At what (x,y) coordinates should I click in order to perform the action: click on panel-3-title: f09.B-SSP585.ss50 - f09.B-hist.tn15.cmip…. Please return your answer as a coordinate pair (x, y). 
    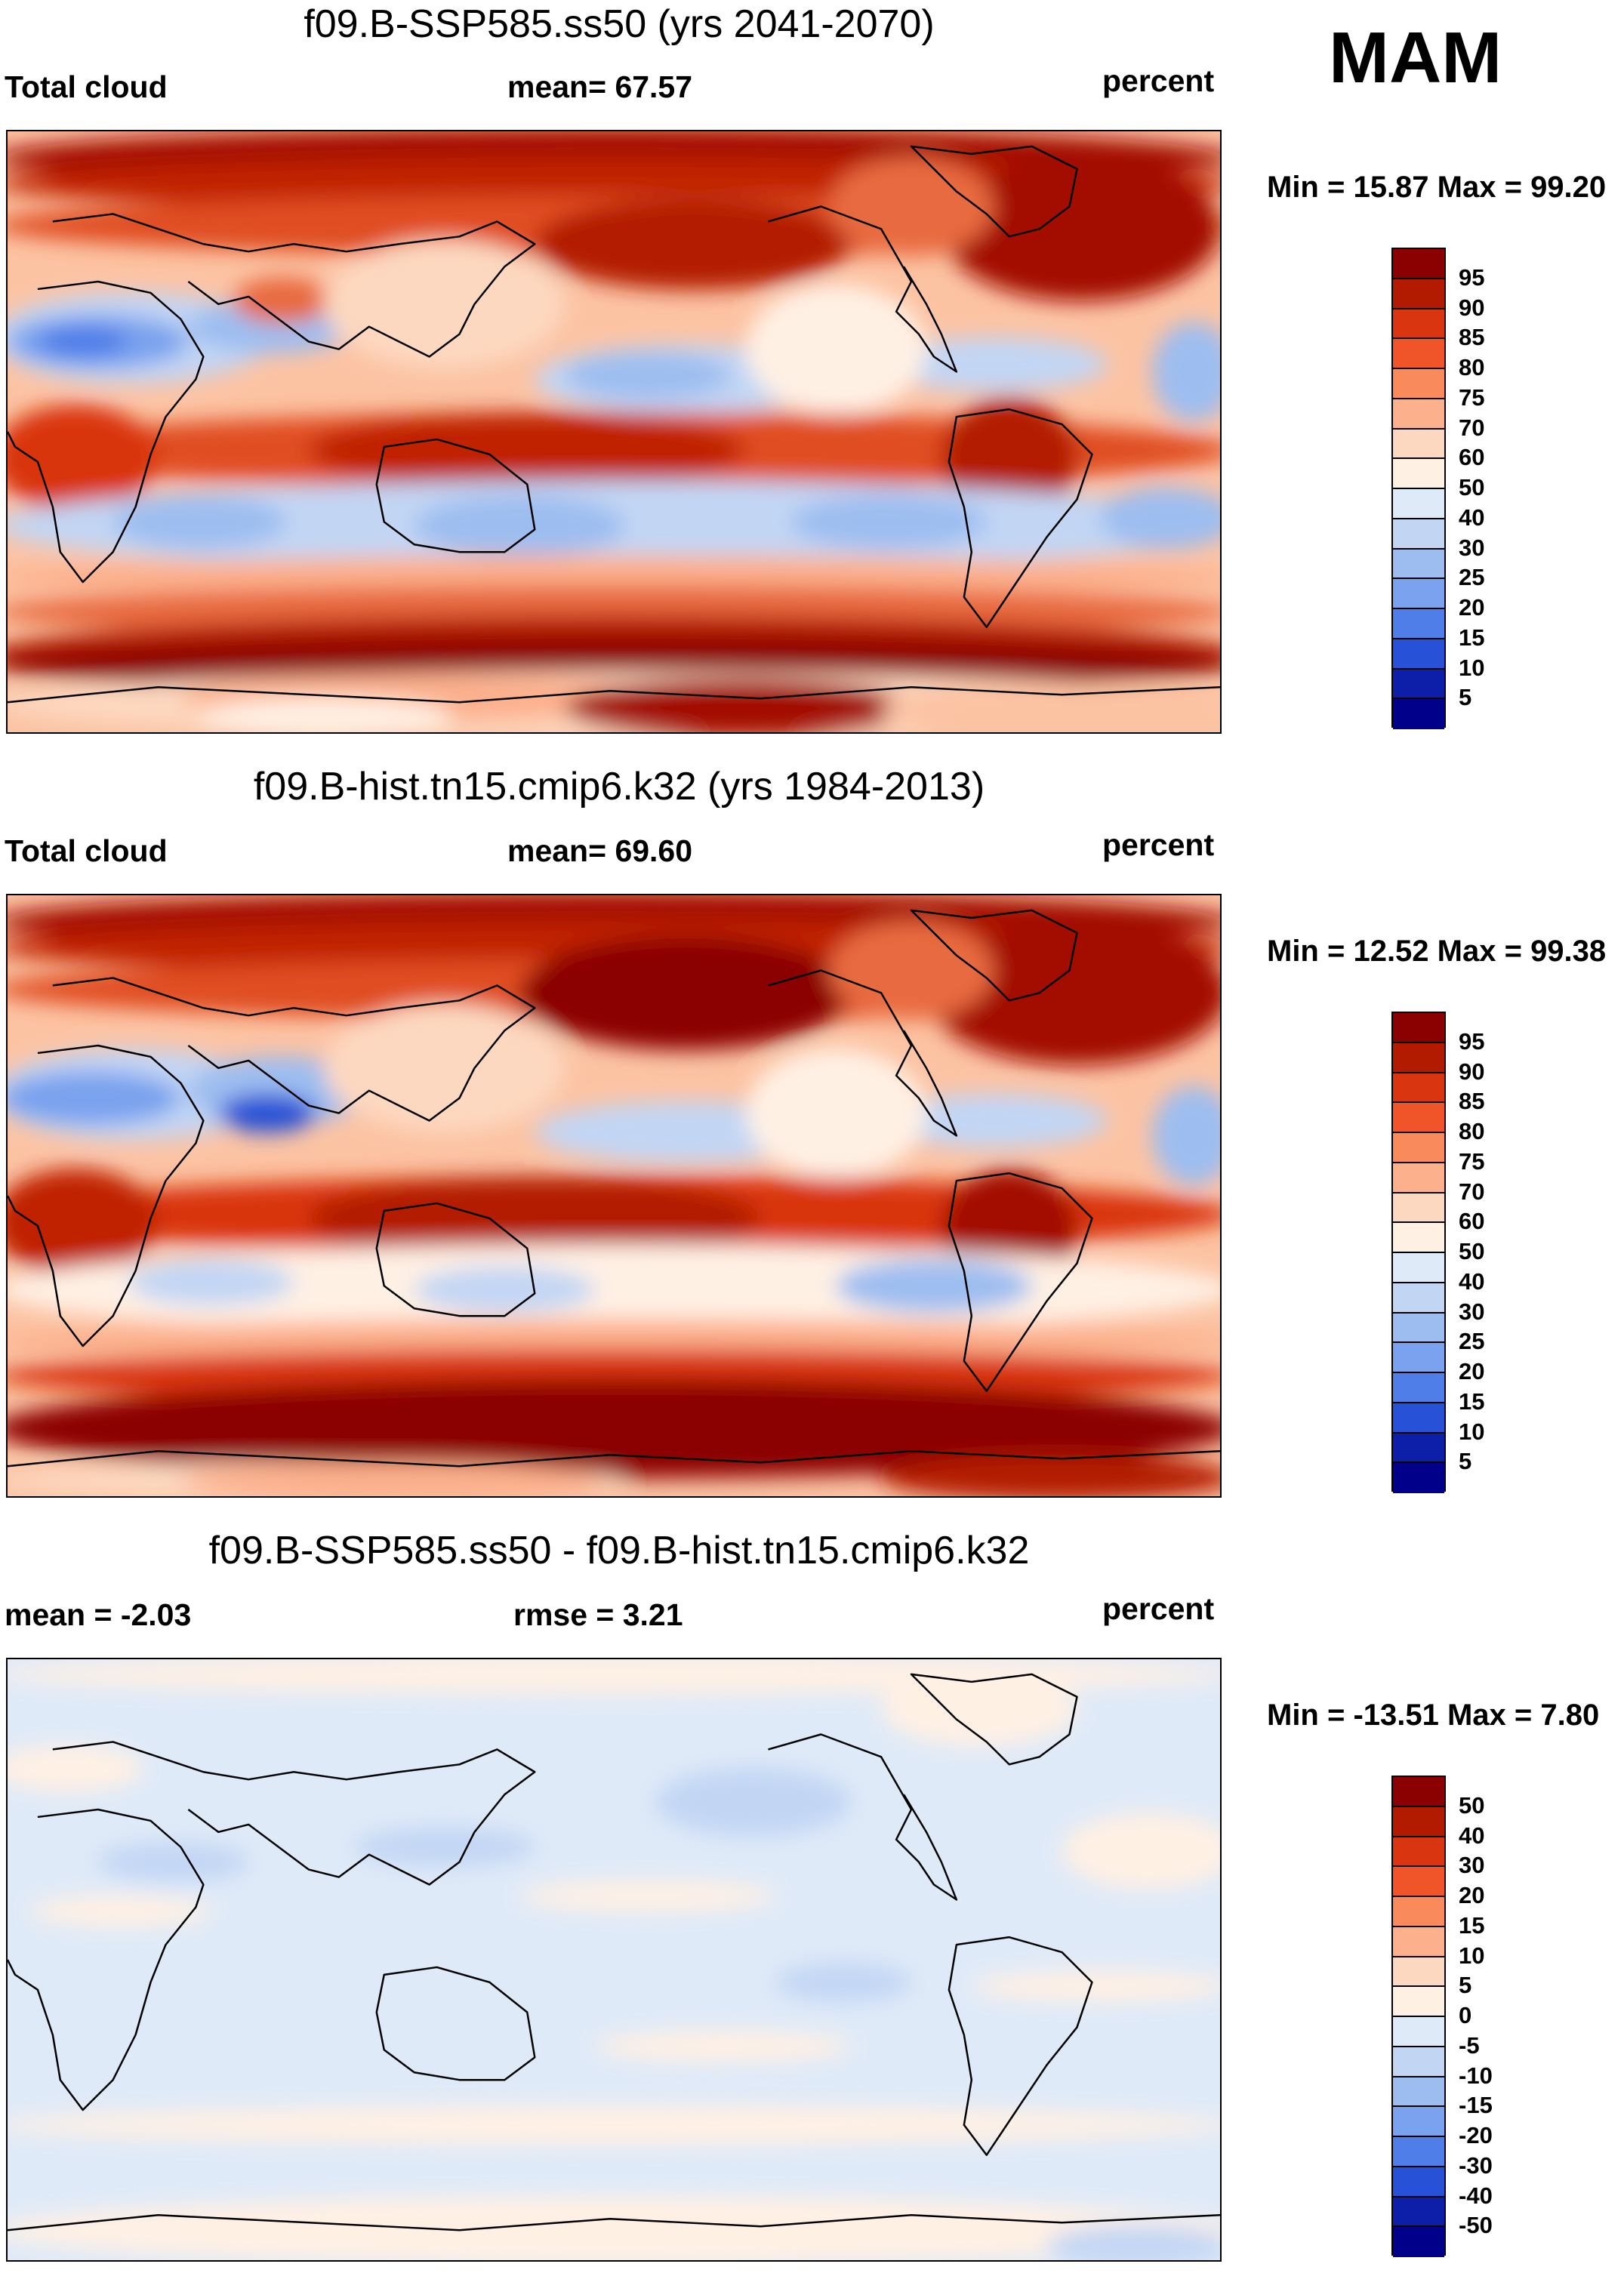
    Looking at the image, I should click on (619, 1550).